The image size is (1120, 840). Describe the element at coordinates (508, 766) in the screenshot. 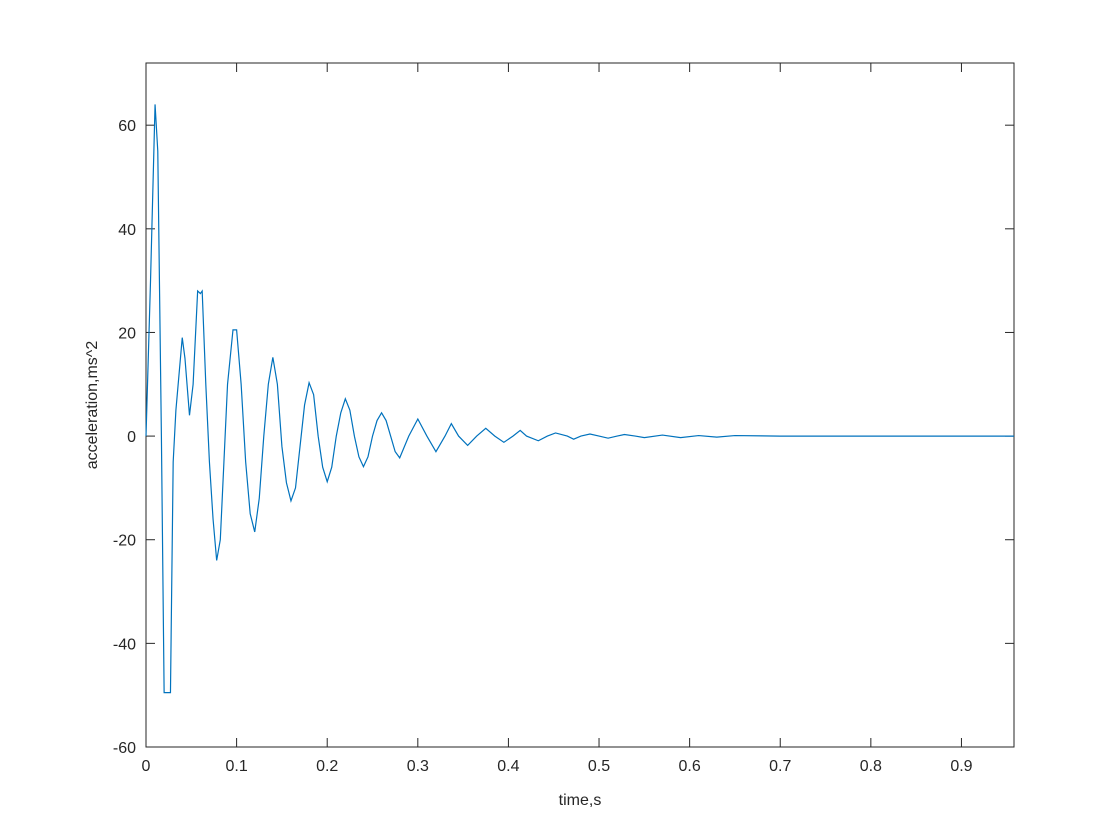

I see `x-tick-label: 0.4` at that location.